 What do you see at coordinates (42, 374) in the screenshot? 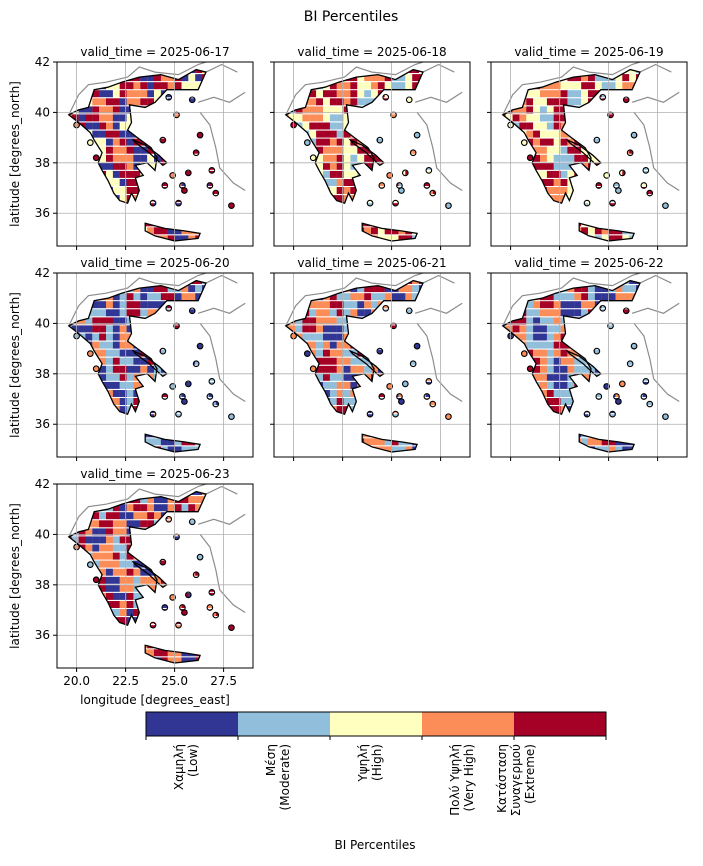
I see `y-tick-label: 38` at bounding box center [42, 374].